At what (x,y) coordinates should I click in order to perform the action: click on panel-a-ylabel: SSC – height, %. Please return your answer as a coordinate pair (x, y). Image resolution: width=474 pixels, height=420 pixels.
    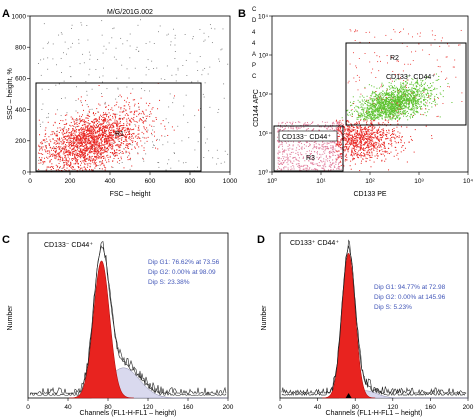
    Looking at the image, I should click on (10, 93).